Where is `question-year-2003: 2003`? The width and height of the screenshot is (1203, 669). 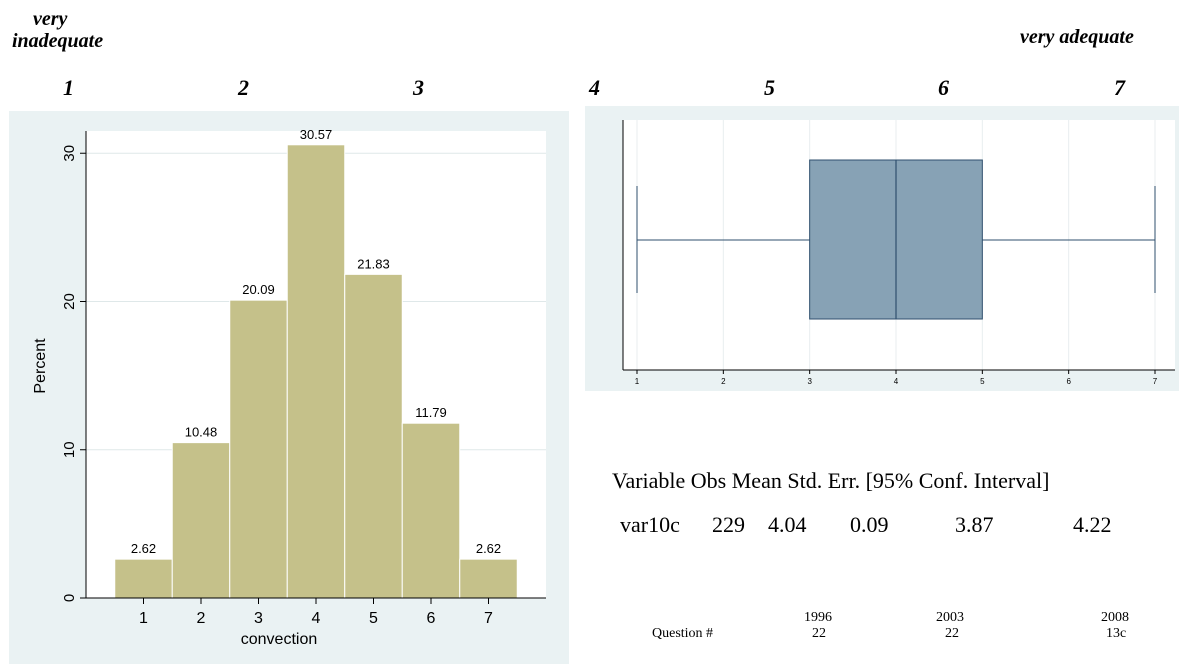 question-year-2003: 2003 is located at coordinates (950, 617).